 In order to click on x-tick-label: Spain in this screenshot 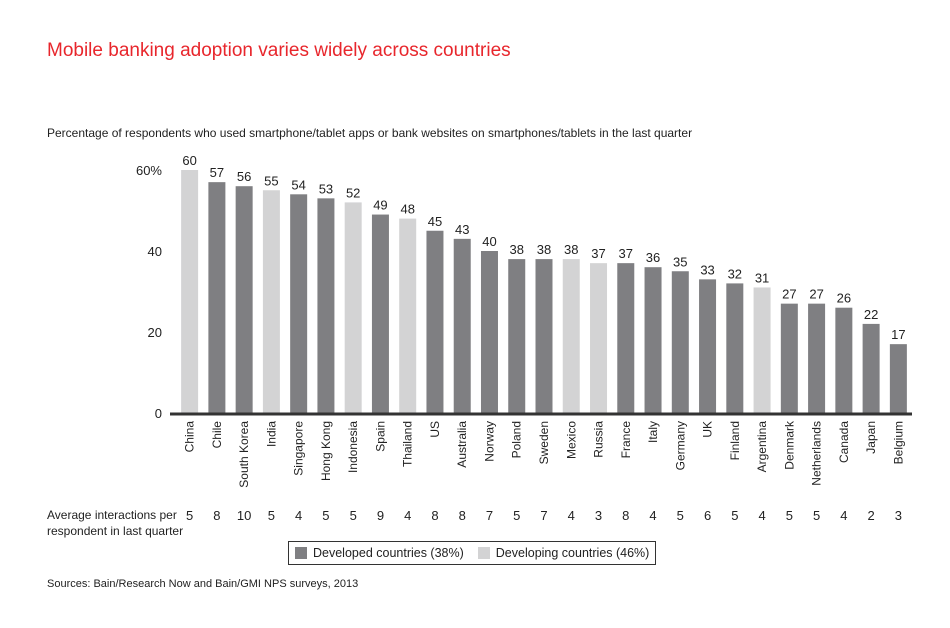, I will do `click(380, 436)`.